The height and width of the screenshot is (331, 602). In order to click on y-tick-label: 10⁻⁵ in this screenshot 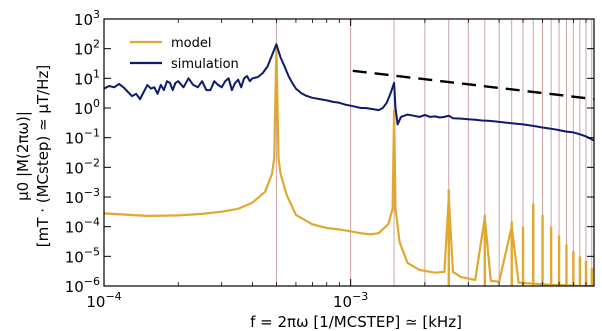, I will do `click(82, 255)`.